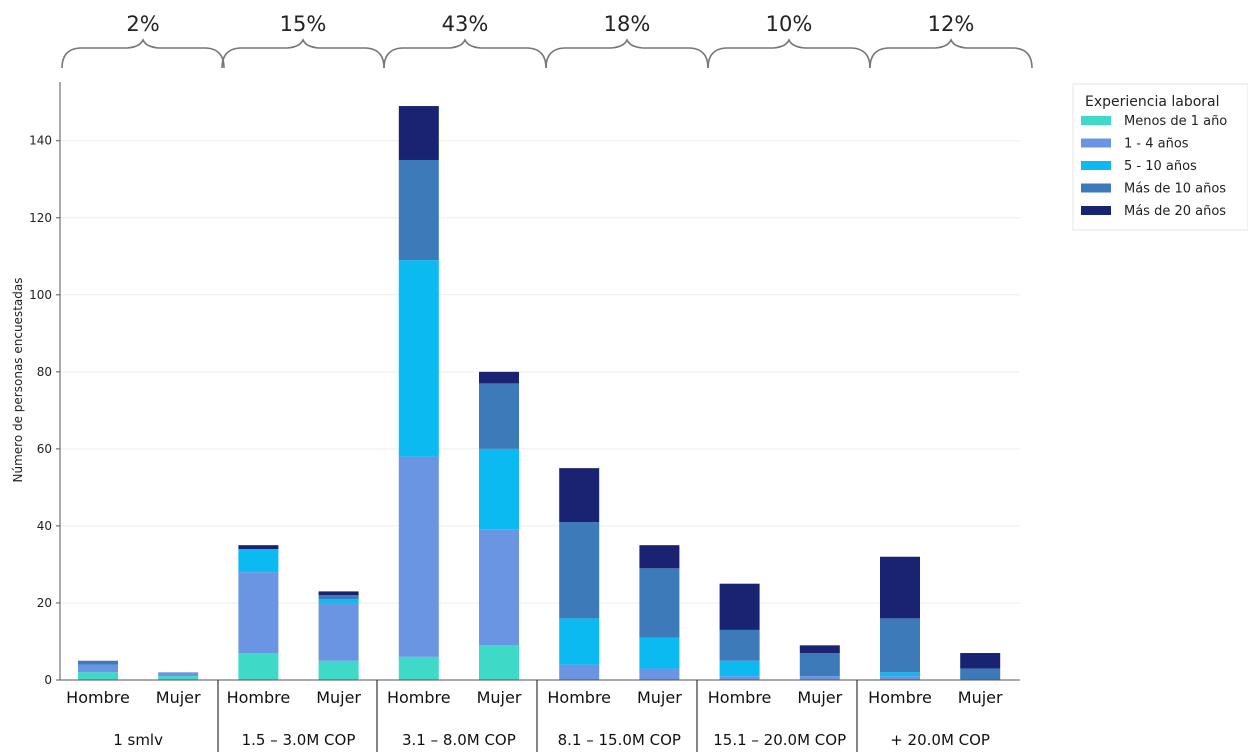 This screenshot has width=1248, height=754. I want to click on group-braces: 2% 15% 43% 18% 10% 12%, so click(547, 40).